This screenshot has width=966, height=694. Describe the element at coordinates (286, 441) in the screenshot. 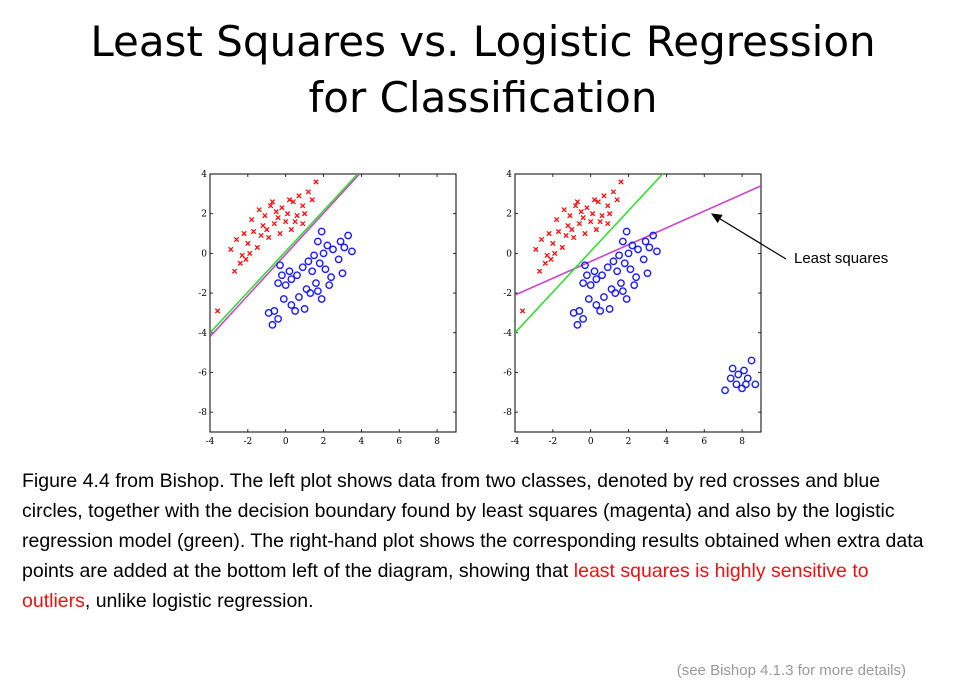

I see `x-tick-label: 0` at that location.